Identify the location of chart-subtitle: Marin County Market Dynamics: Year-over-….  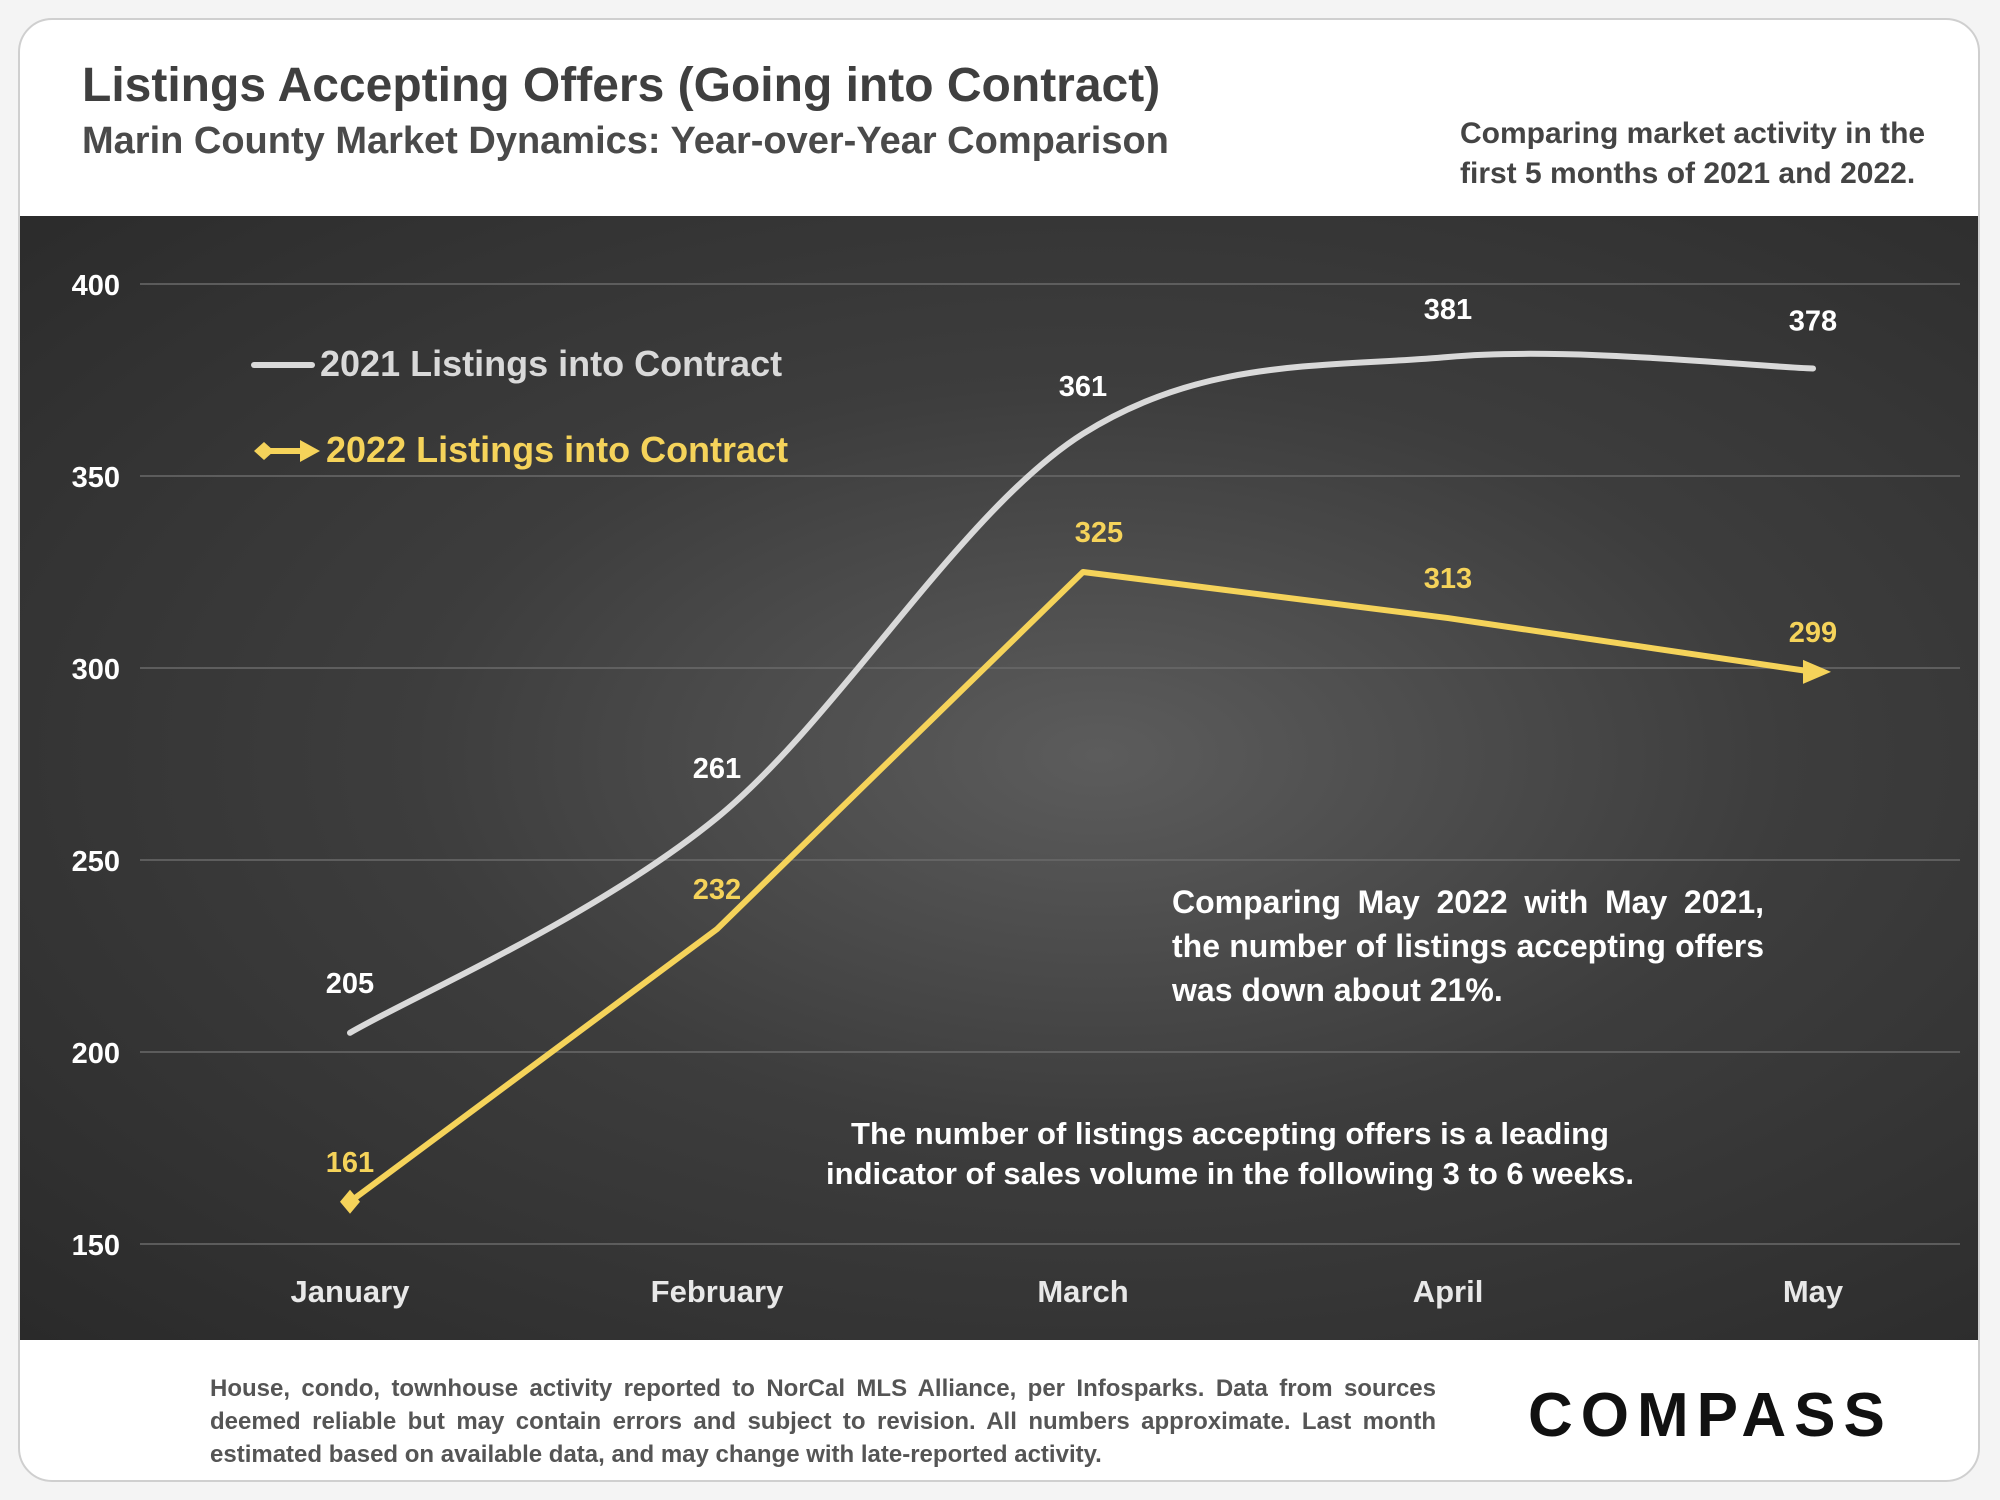
(625, 141).